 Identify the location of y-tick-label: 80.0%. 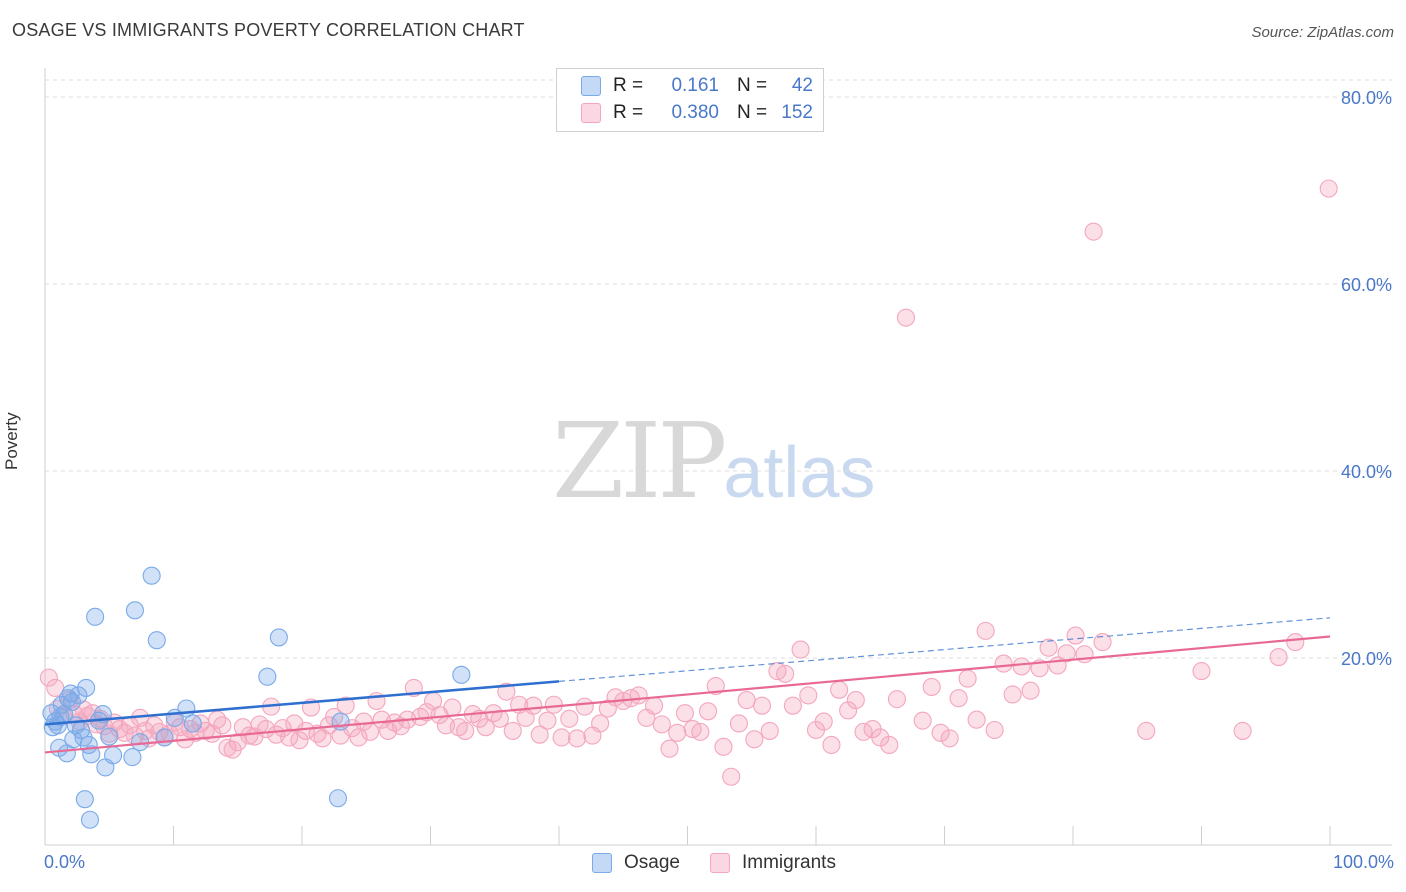
(1366, 98).